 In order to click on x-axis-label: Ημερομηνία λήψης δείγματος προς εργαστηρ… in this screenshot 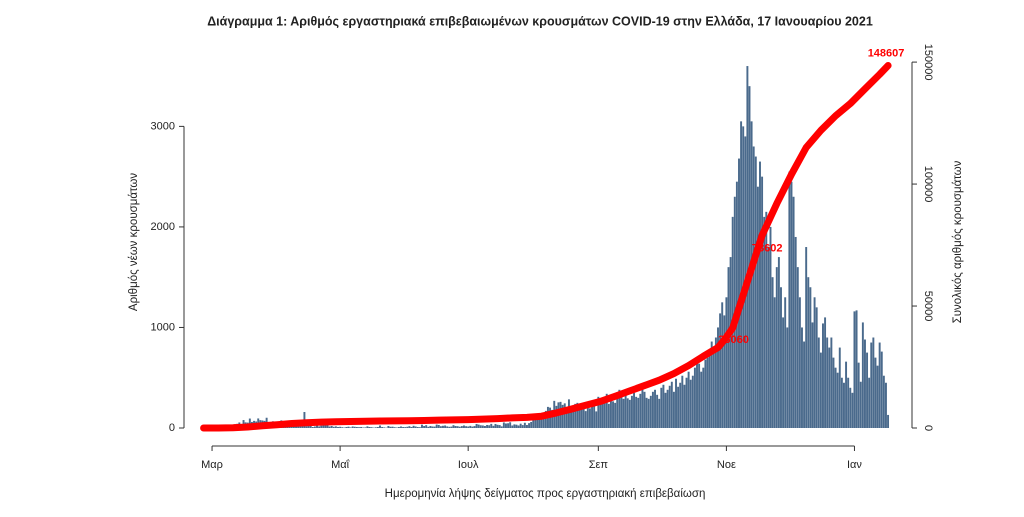, I will do `click(545, 494)`.